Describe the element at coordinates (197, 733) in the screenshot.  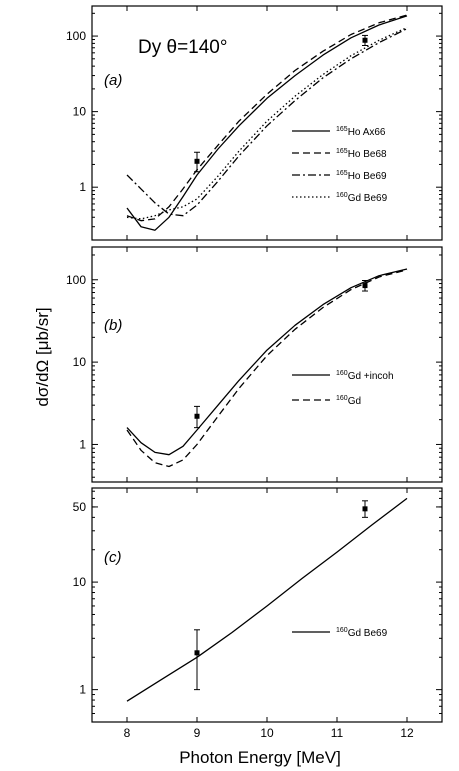
I see `x-tick-label: 9` at that location.